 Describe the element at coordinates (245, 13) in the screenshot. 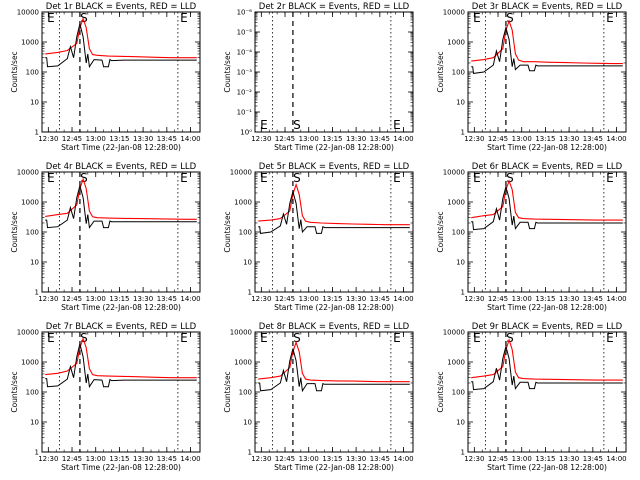

I see `y-tick-label: 10⁻⁶` at that location.